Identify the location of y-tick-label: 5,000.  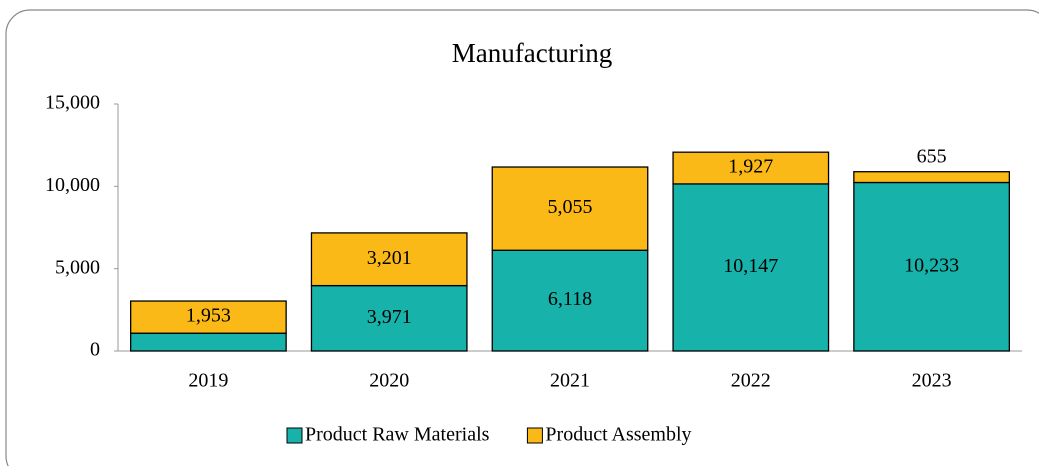
(77, 267).